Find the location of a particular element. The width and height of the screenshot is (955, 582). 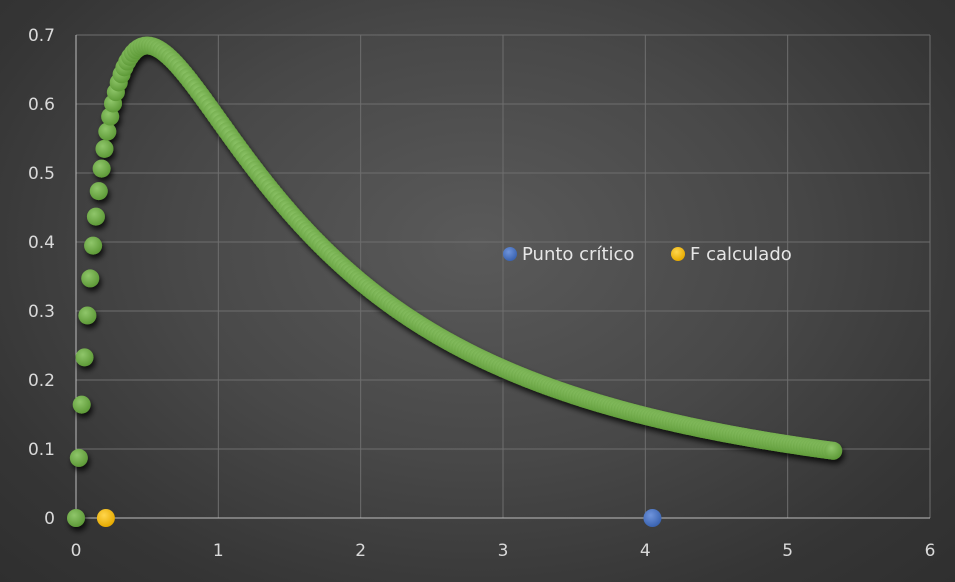

x-tick-label: 4 is located at coordinates (645, 551).